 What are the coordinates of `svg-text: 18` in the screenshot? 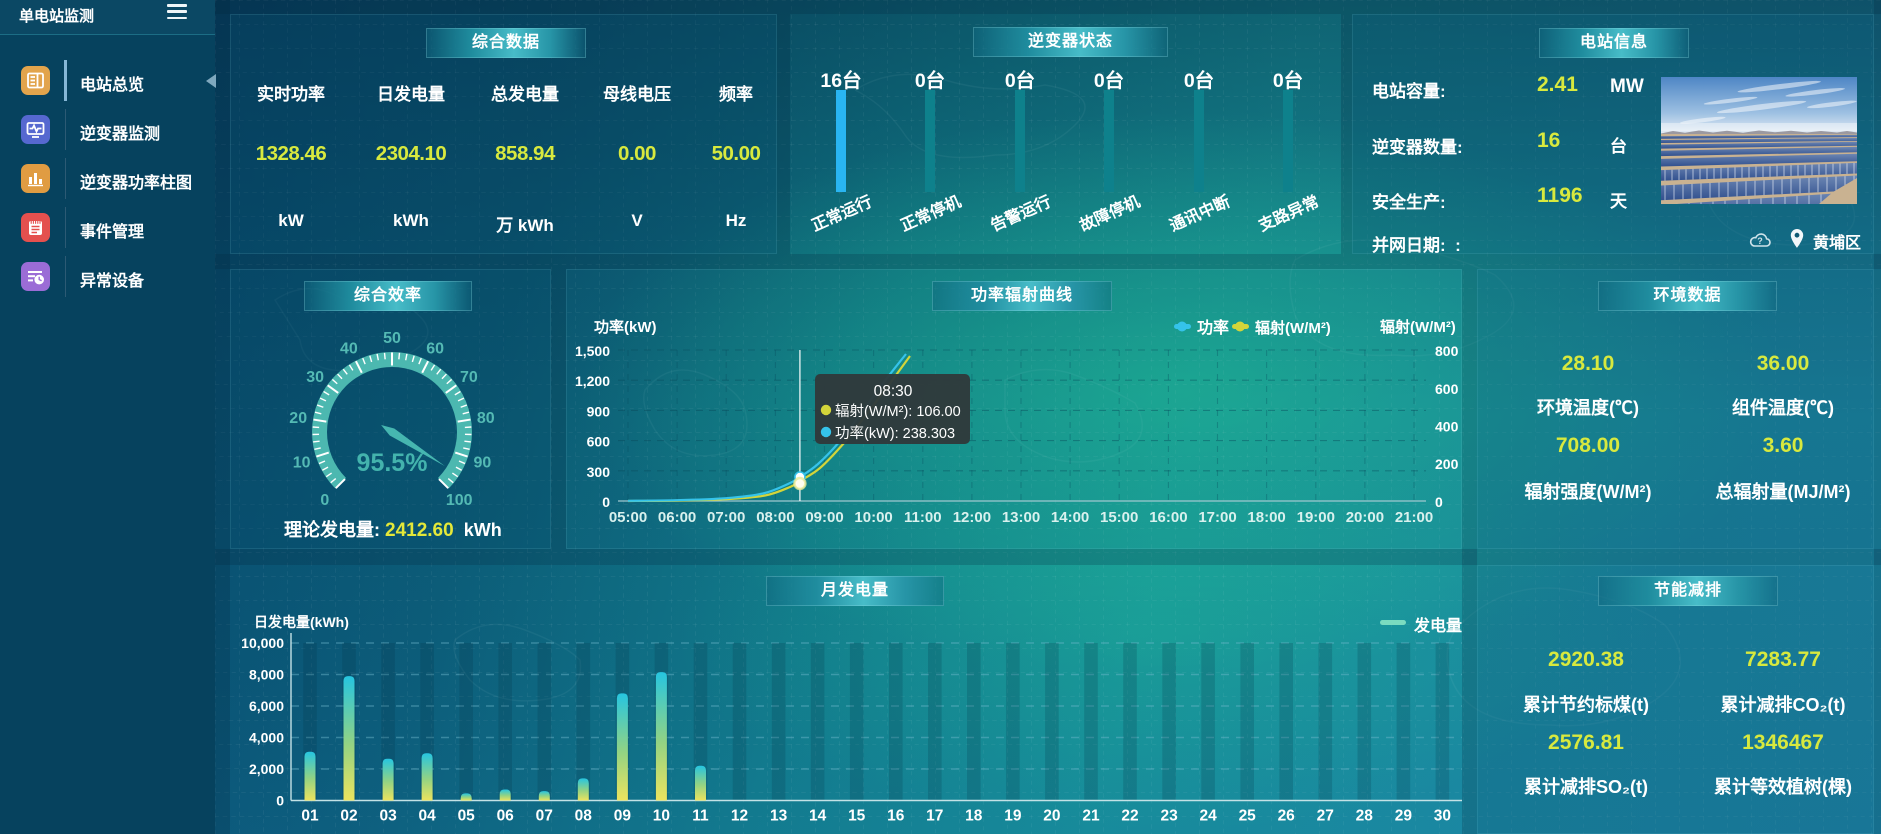 It's located at (974, 816).